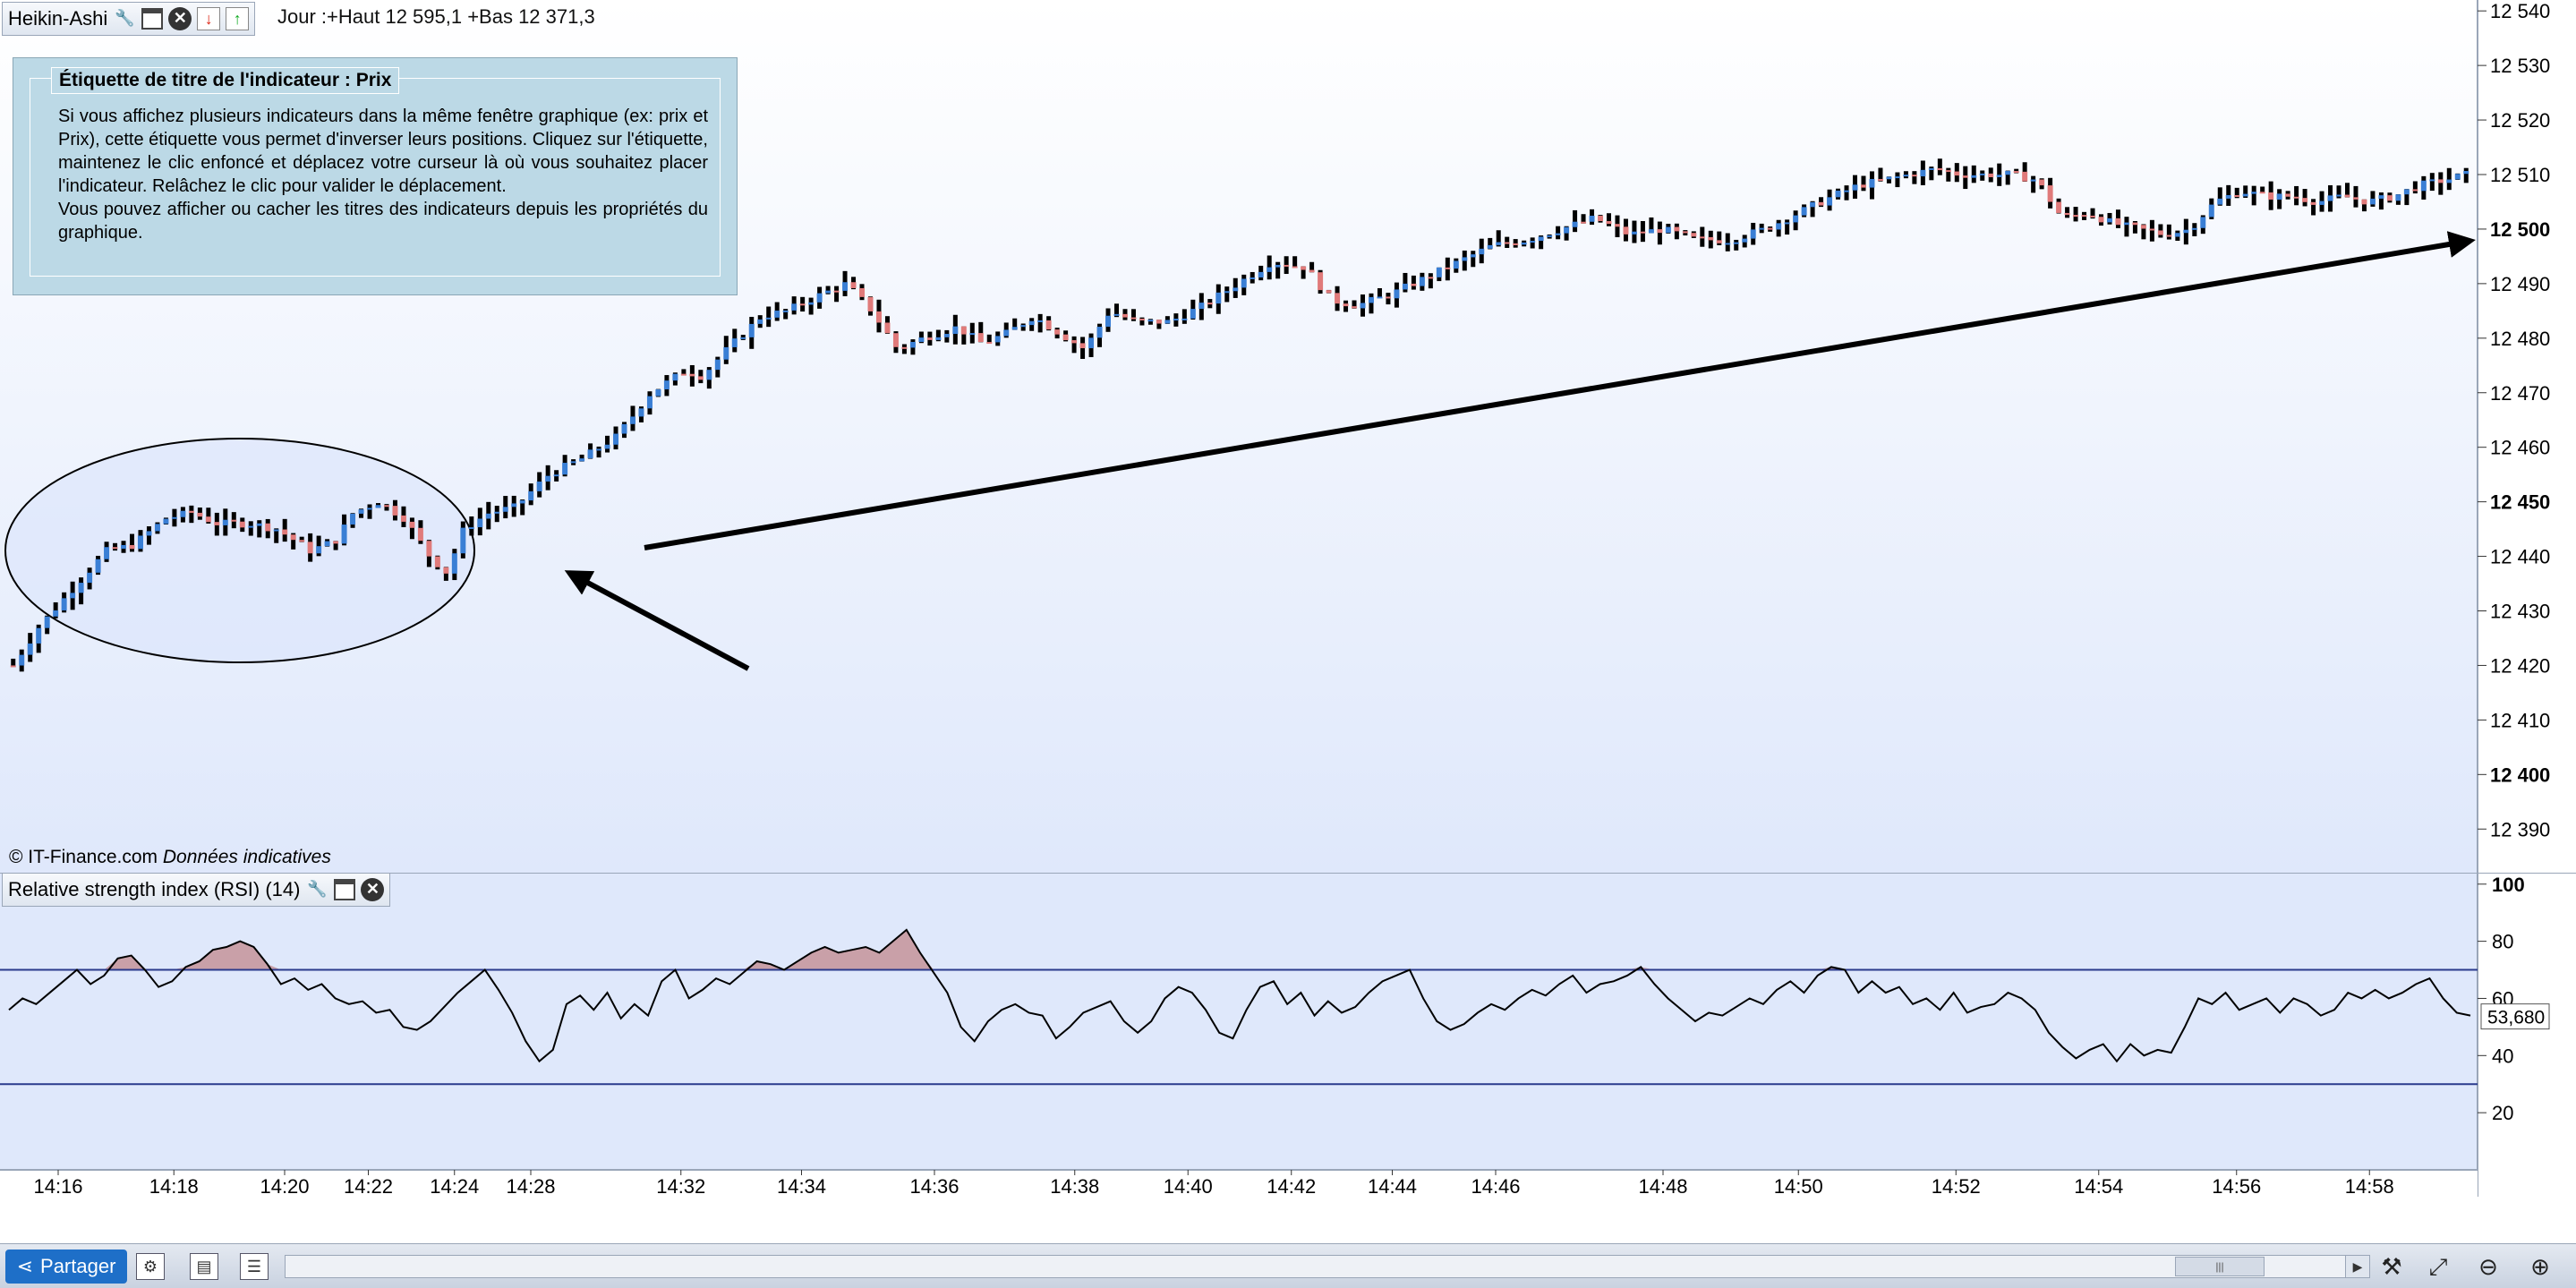 This screenshot has width=2576, height=1288. What do you see at coordinates (66, 1267) in the screenshot?
I see `share-button: ⋖ Partager` at bounding box center [66, 1267].